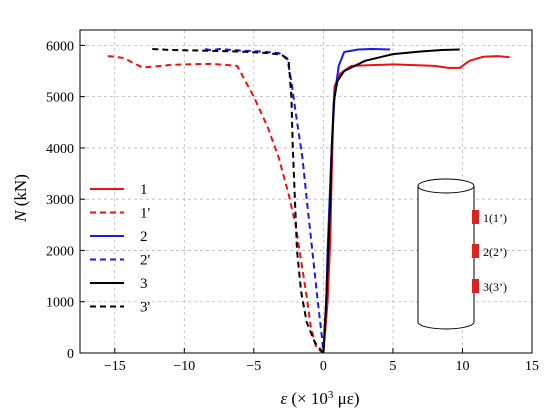 The width and height of the screenshot is (550, 416). I want to click on x-axis-symbol: ε, so click(283, 398).